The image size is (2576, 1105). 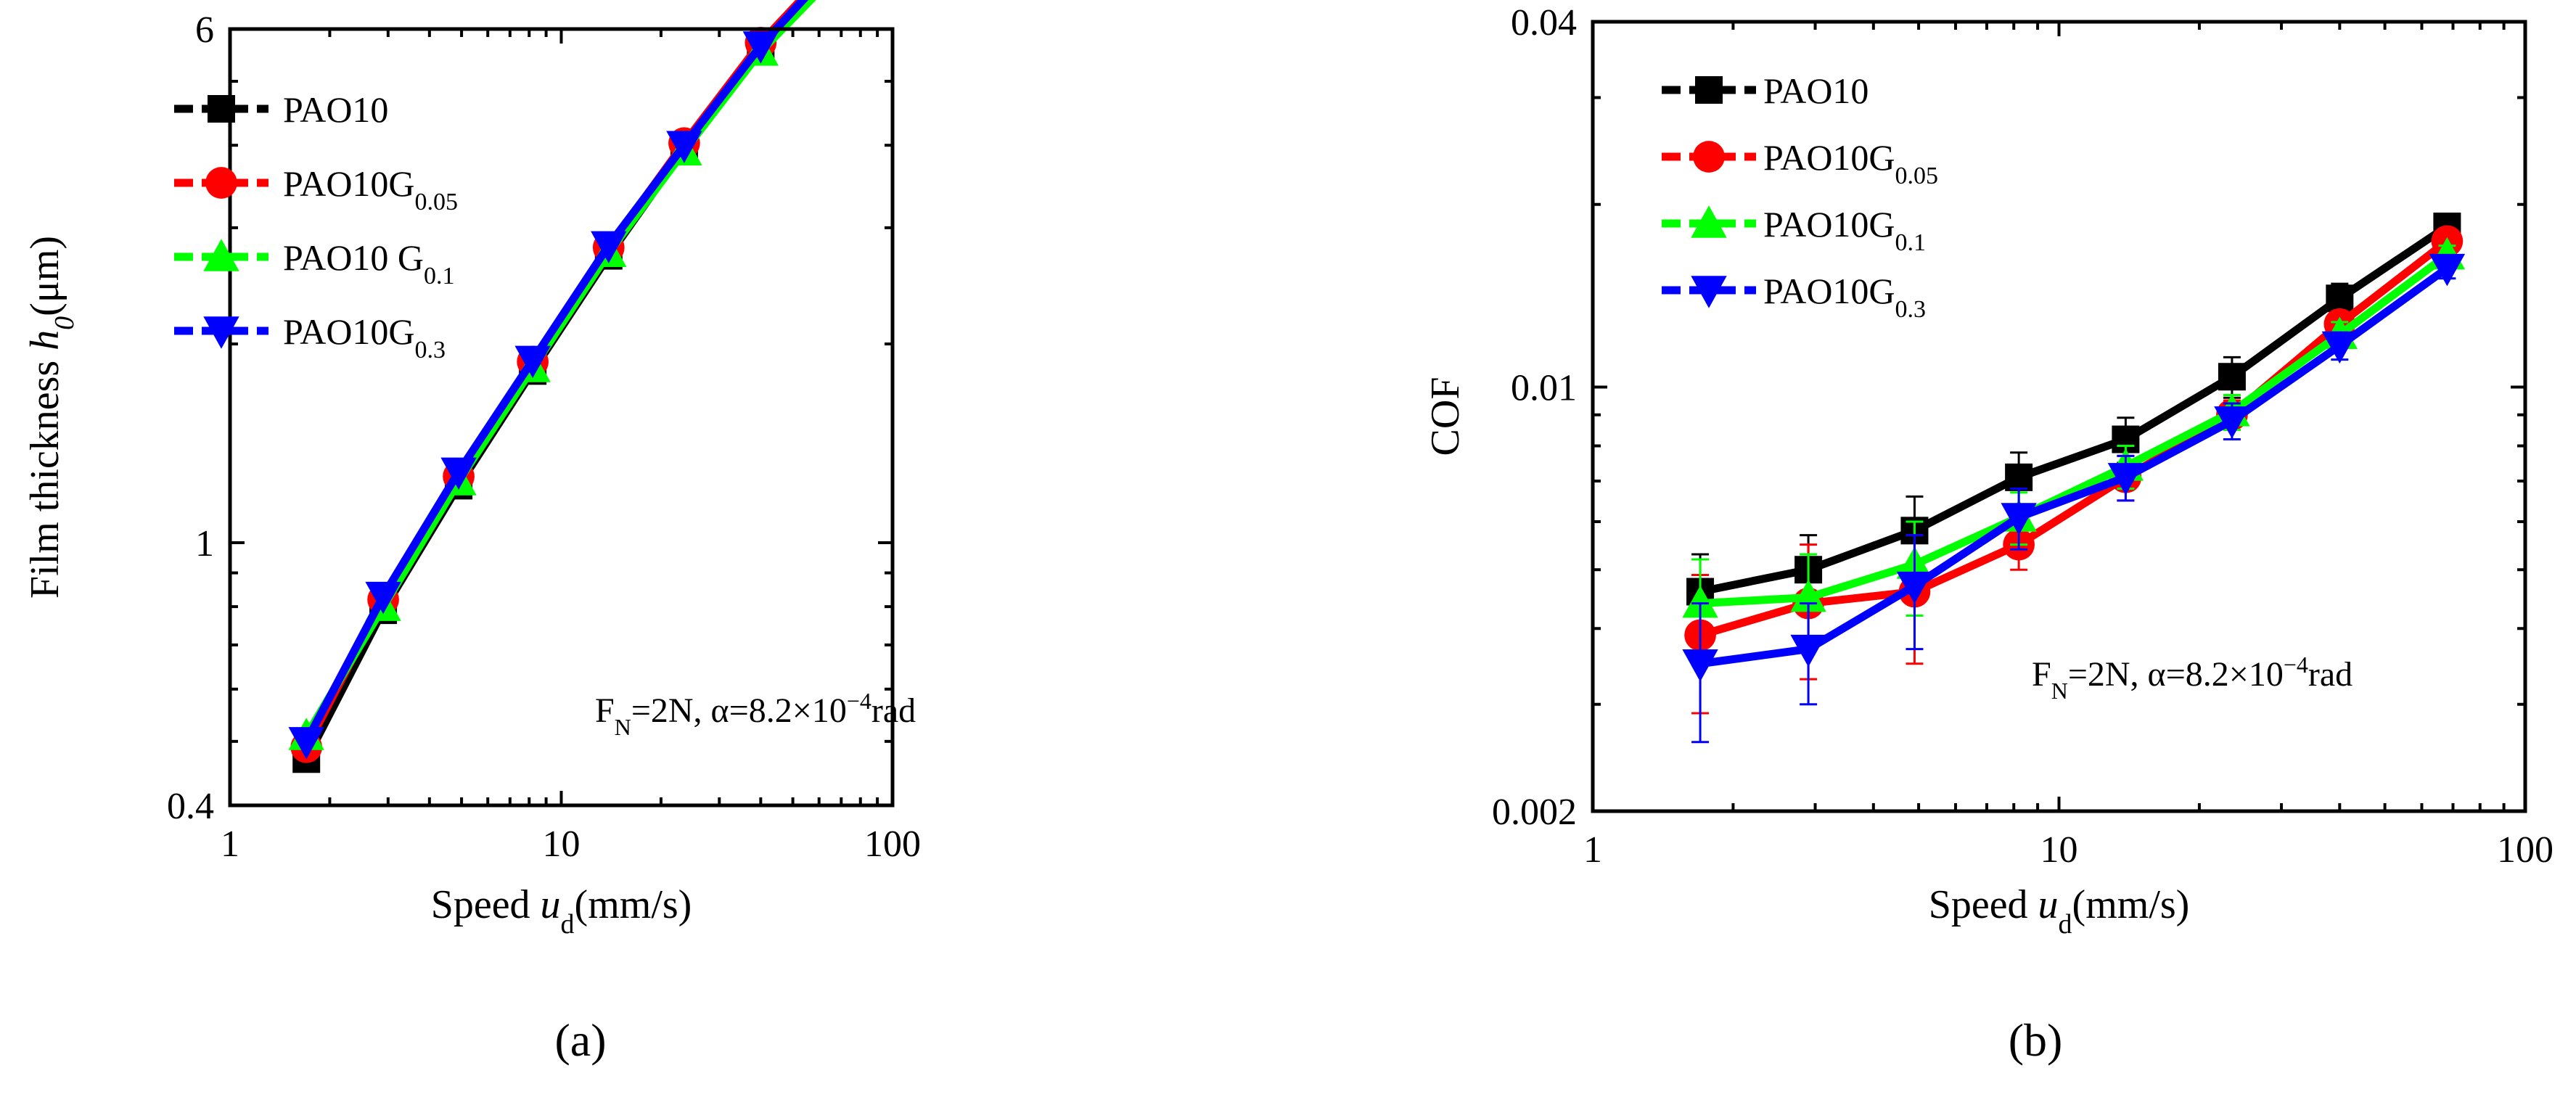 I want to click on panel-a-legend-label-2: PAO10 G0.1, so click(x=369, y=263).